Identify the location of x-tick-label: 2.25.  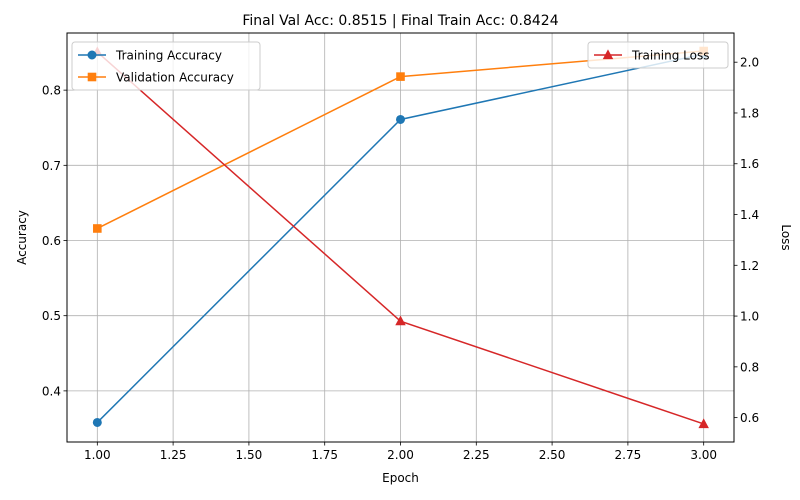
(476, 455).